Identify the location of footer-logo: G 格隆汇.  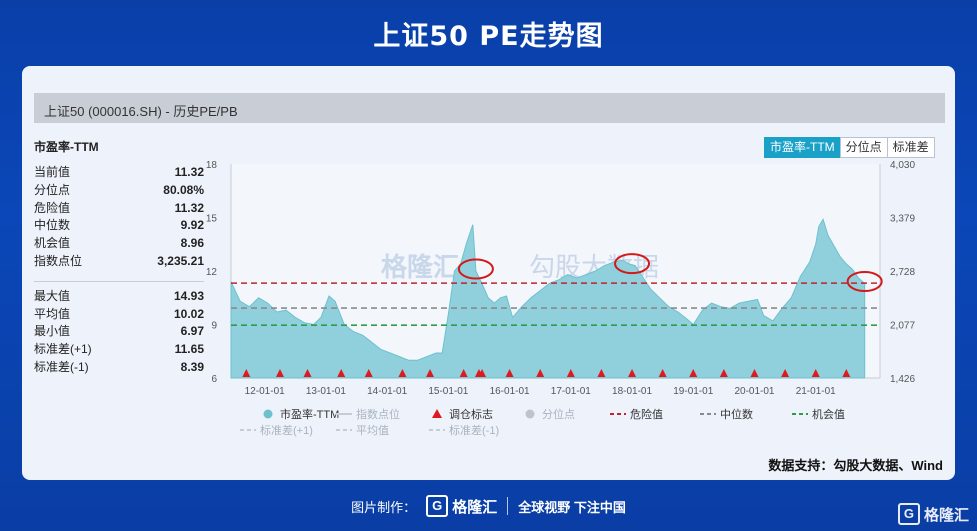
(461, 506).